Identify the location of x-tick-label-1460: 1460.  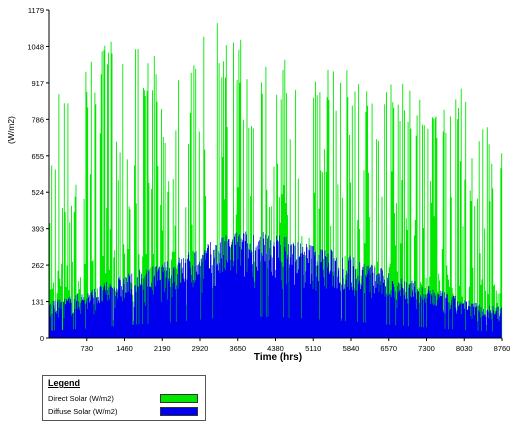
(124, 348).